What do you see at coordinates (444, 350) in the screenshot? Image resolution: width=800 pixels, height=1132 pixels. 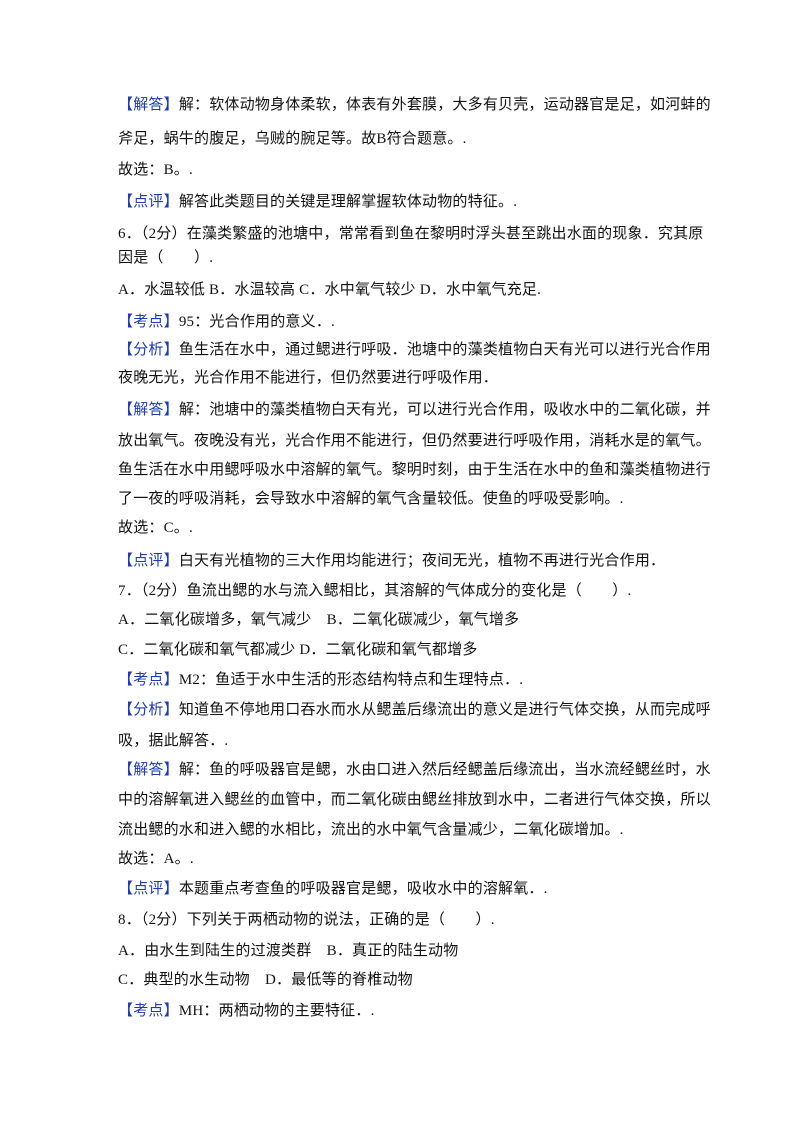 I see `line-text: 鱼生活在水中，通过鳃进行呼吸．池塘中的藻类植物白天有光可以进行光合作用` at bounding box center [444, 350].